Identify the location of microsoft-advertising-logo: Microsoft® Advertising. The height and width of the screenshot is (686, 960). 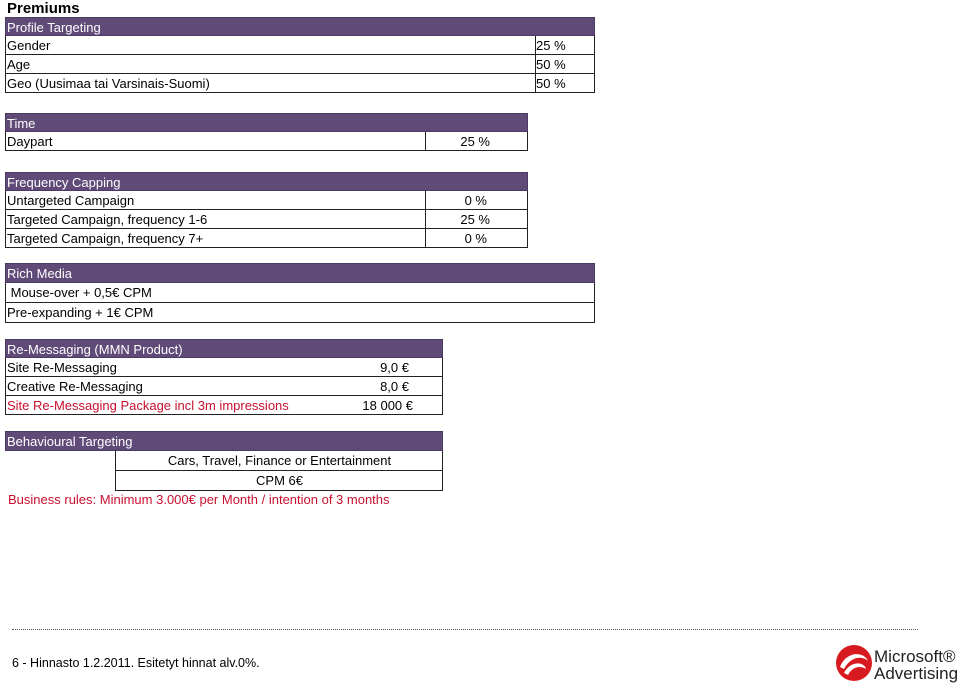
(896, 663).